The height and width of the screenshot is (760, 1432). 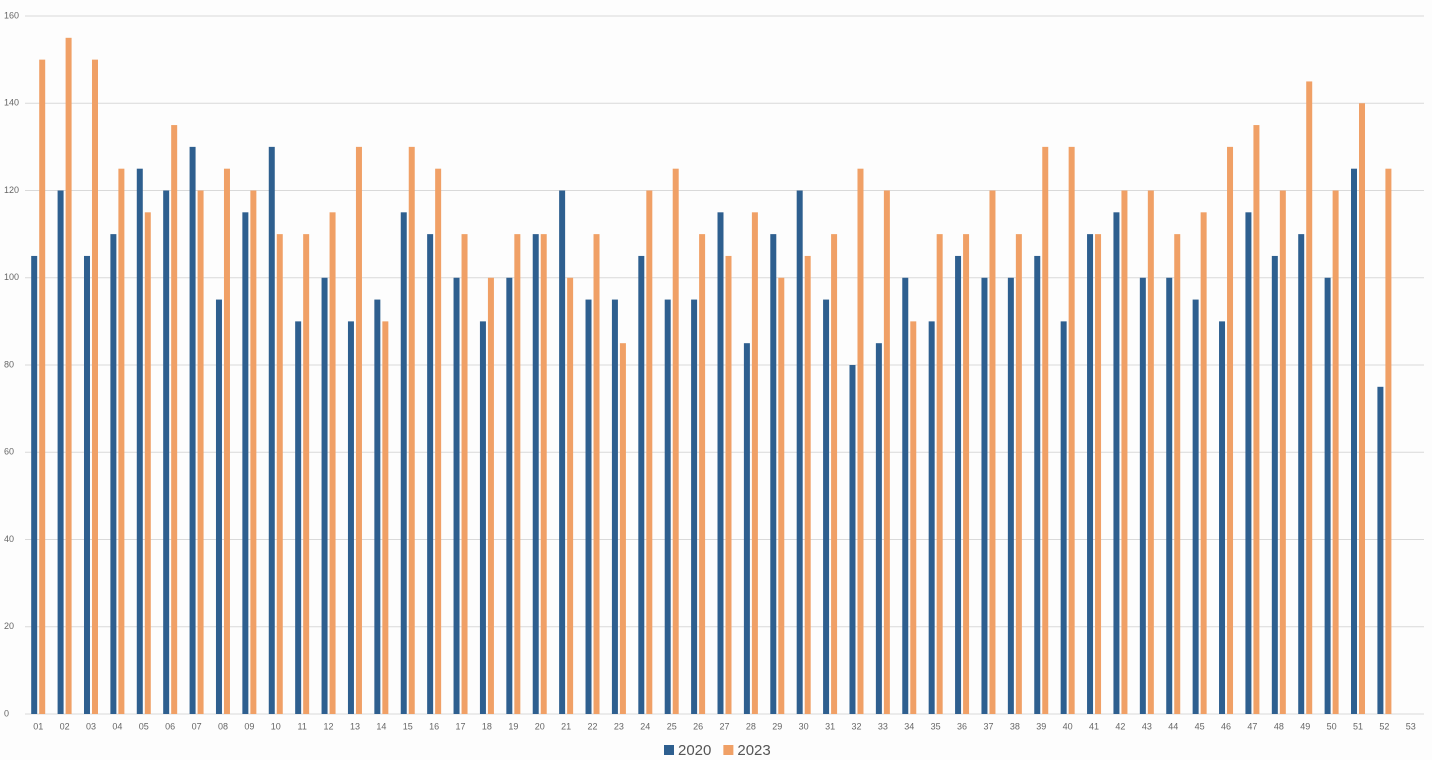 I want to click on x-tick-label: 18, so click(x=487, y=726).